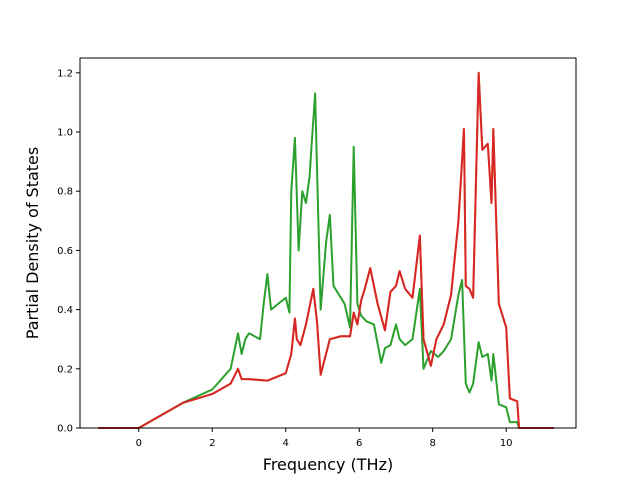 The image size is (640, 480). What do you see at coordinates (506, 443) in the screenshot?
I see `x-tick-label: 10` at bounding box center [506, 443].